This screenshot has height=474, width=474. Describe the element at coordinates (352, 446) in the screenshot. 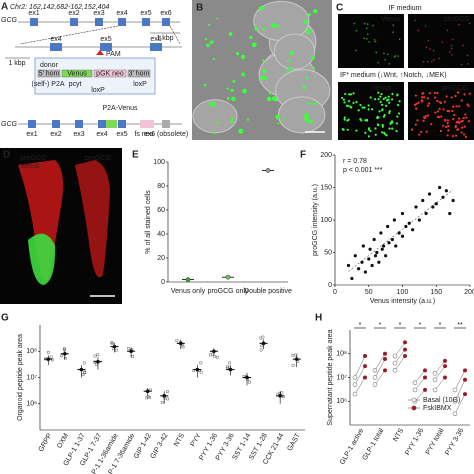

I see `x-tick-label: GLP-1 active` at that location.